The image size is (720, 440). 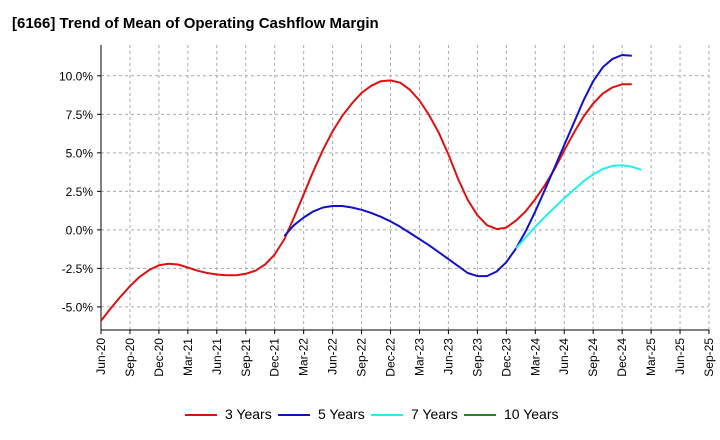 What do you see at coordinates (477, 357) in the screenshot?
I see `x-tick-label: Sep-23` at bounding box center [477, 357].